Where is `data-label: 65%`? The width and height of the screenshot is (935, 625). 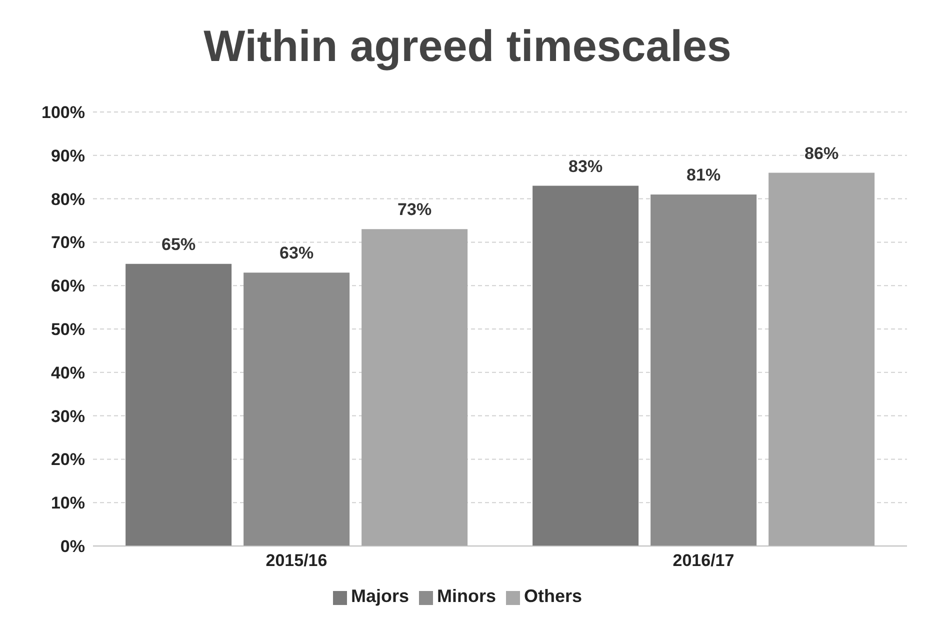 data-label: 65% is located at coordinates (179, 244).